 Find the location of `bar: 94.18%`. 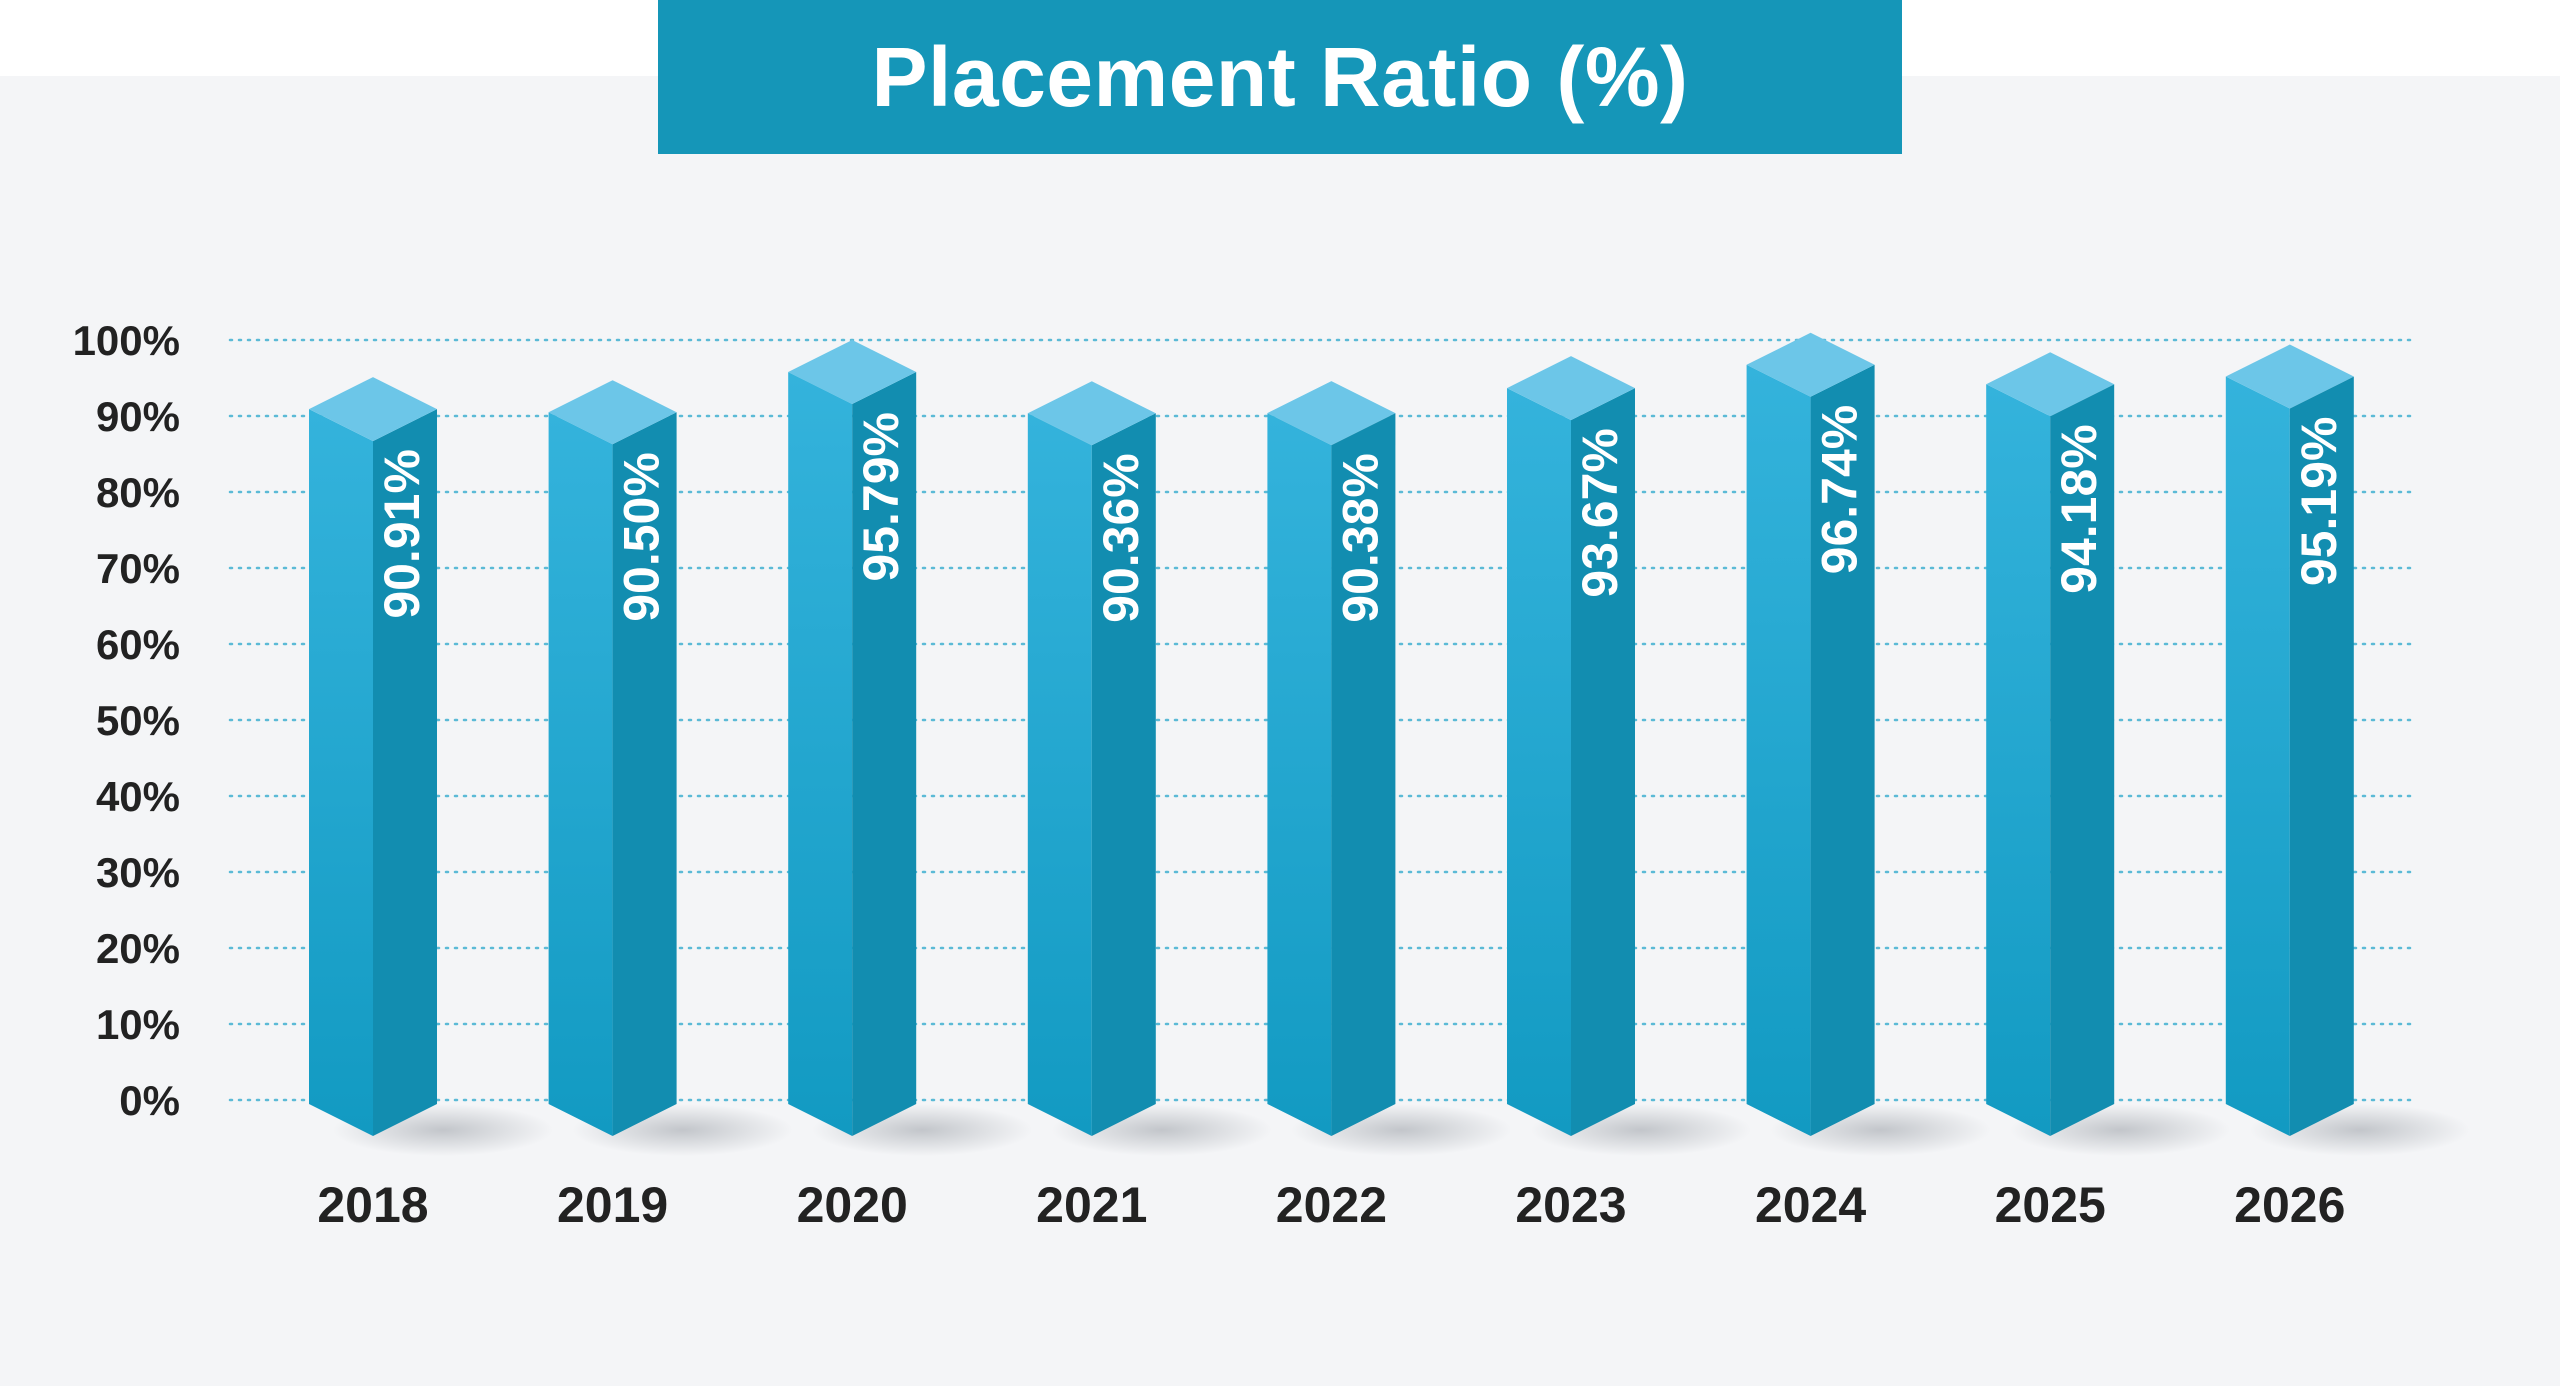

bar: 94.18% is located at coordinates (2050, 744).